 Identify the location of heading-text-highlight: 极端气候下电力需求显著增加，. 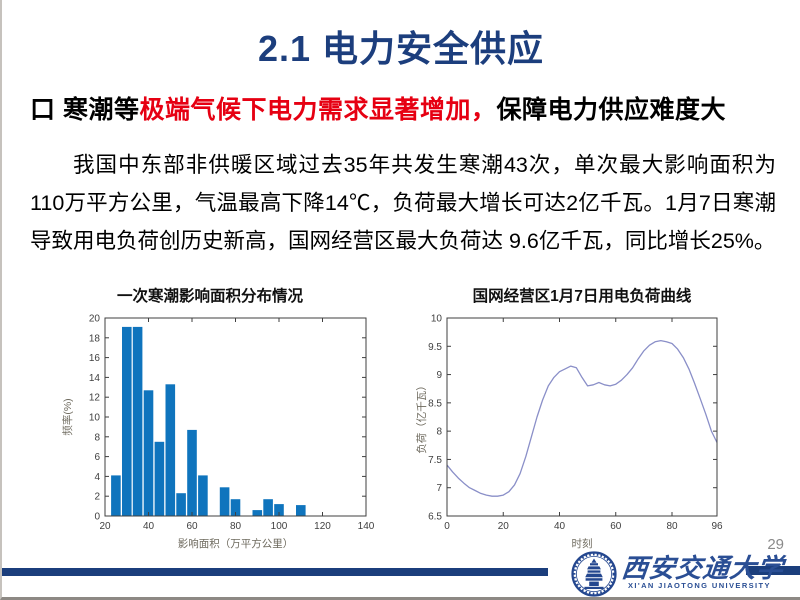
(318, 110).